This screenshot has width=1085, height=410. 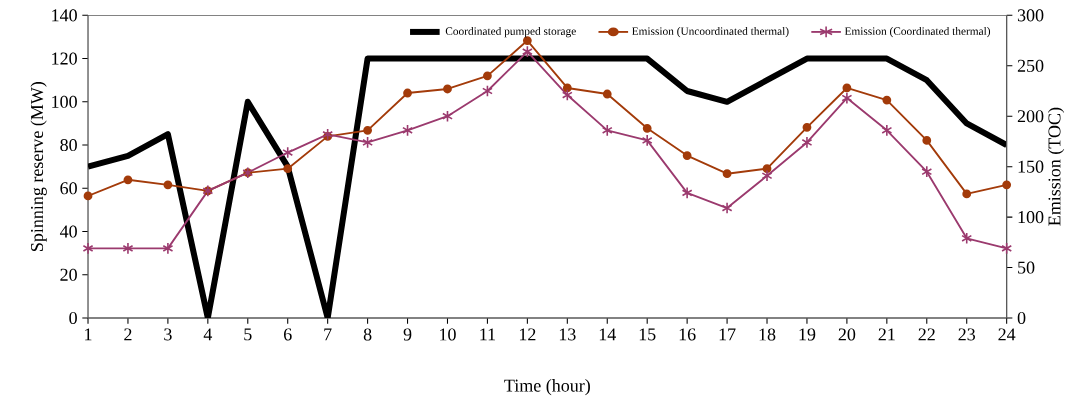 What do you see at coordinates (1007, 334) in the screenshot?
I see `x-tick-label: 24` at bounding box center [1007, 334].